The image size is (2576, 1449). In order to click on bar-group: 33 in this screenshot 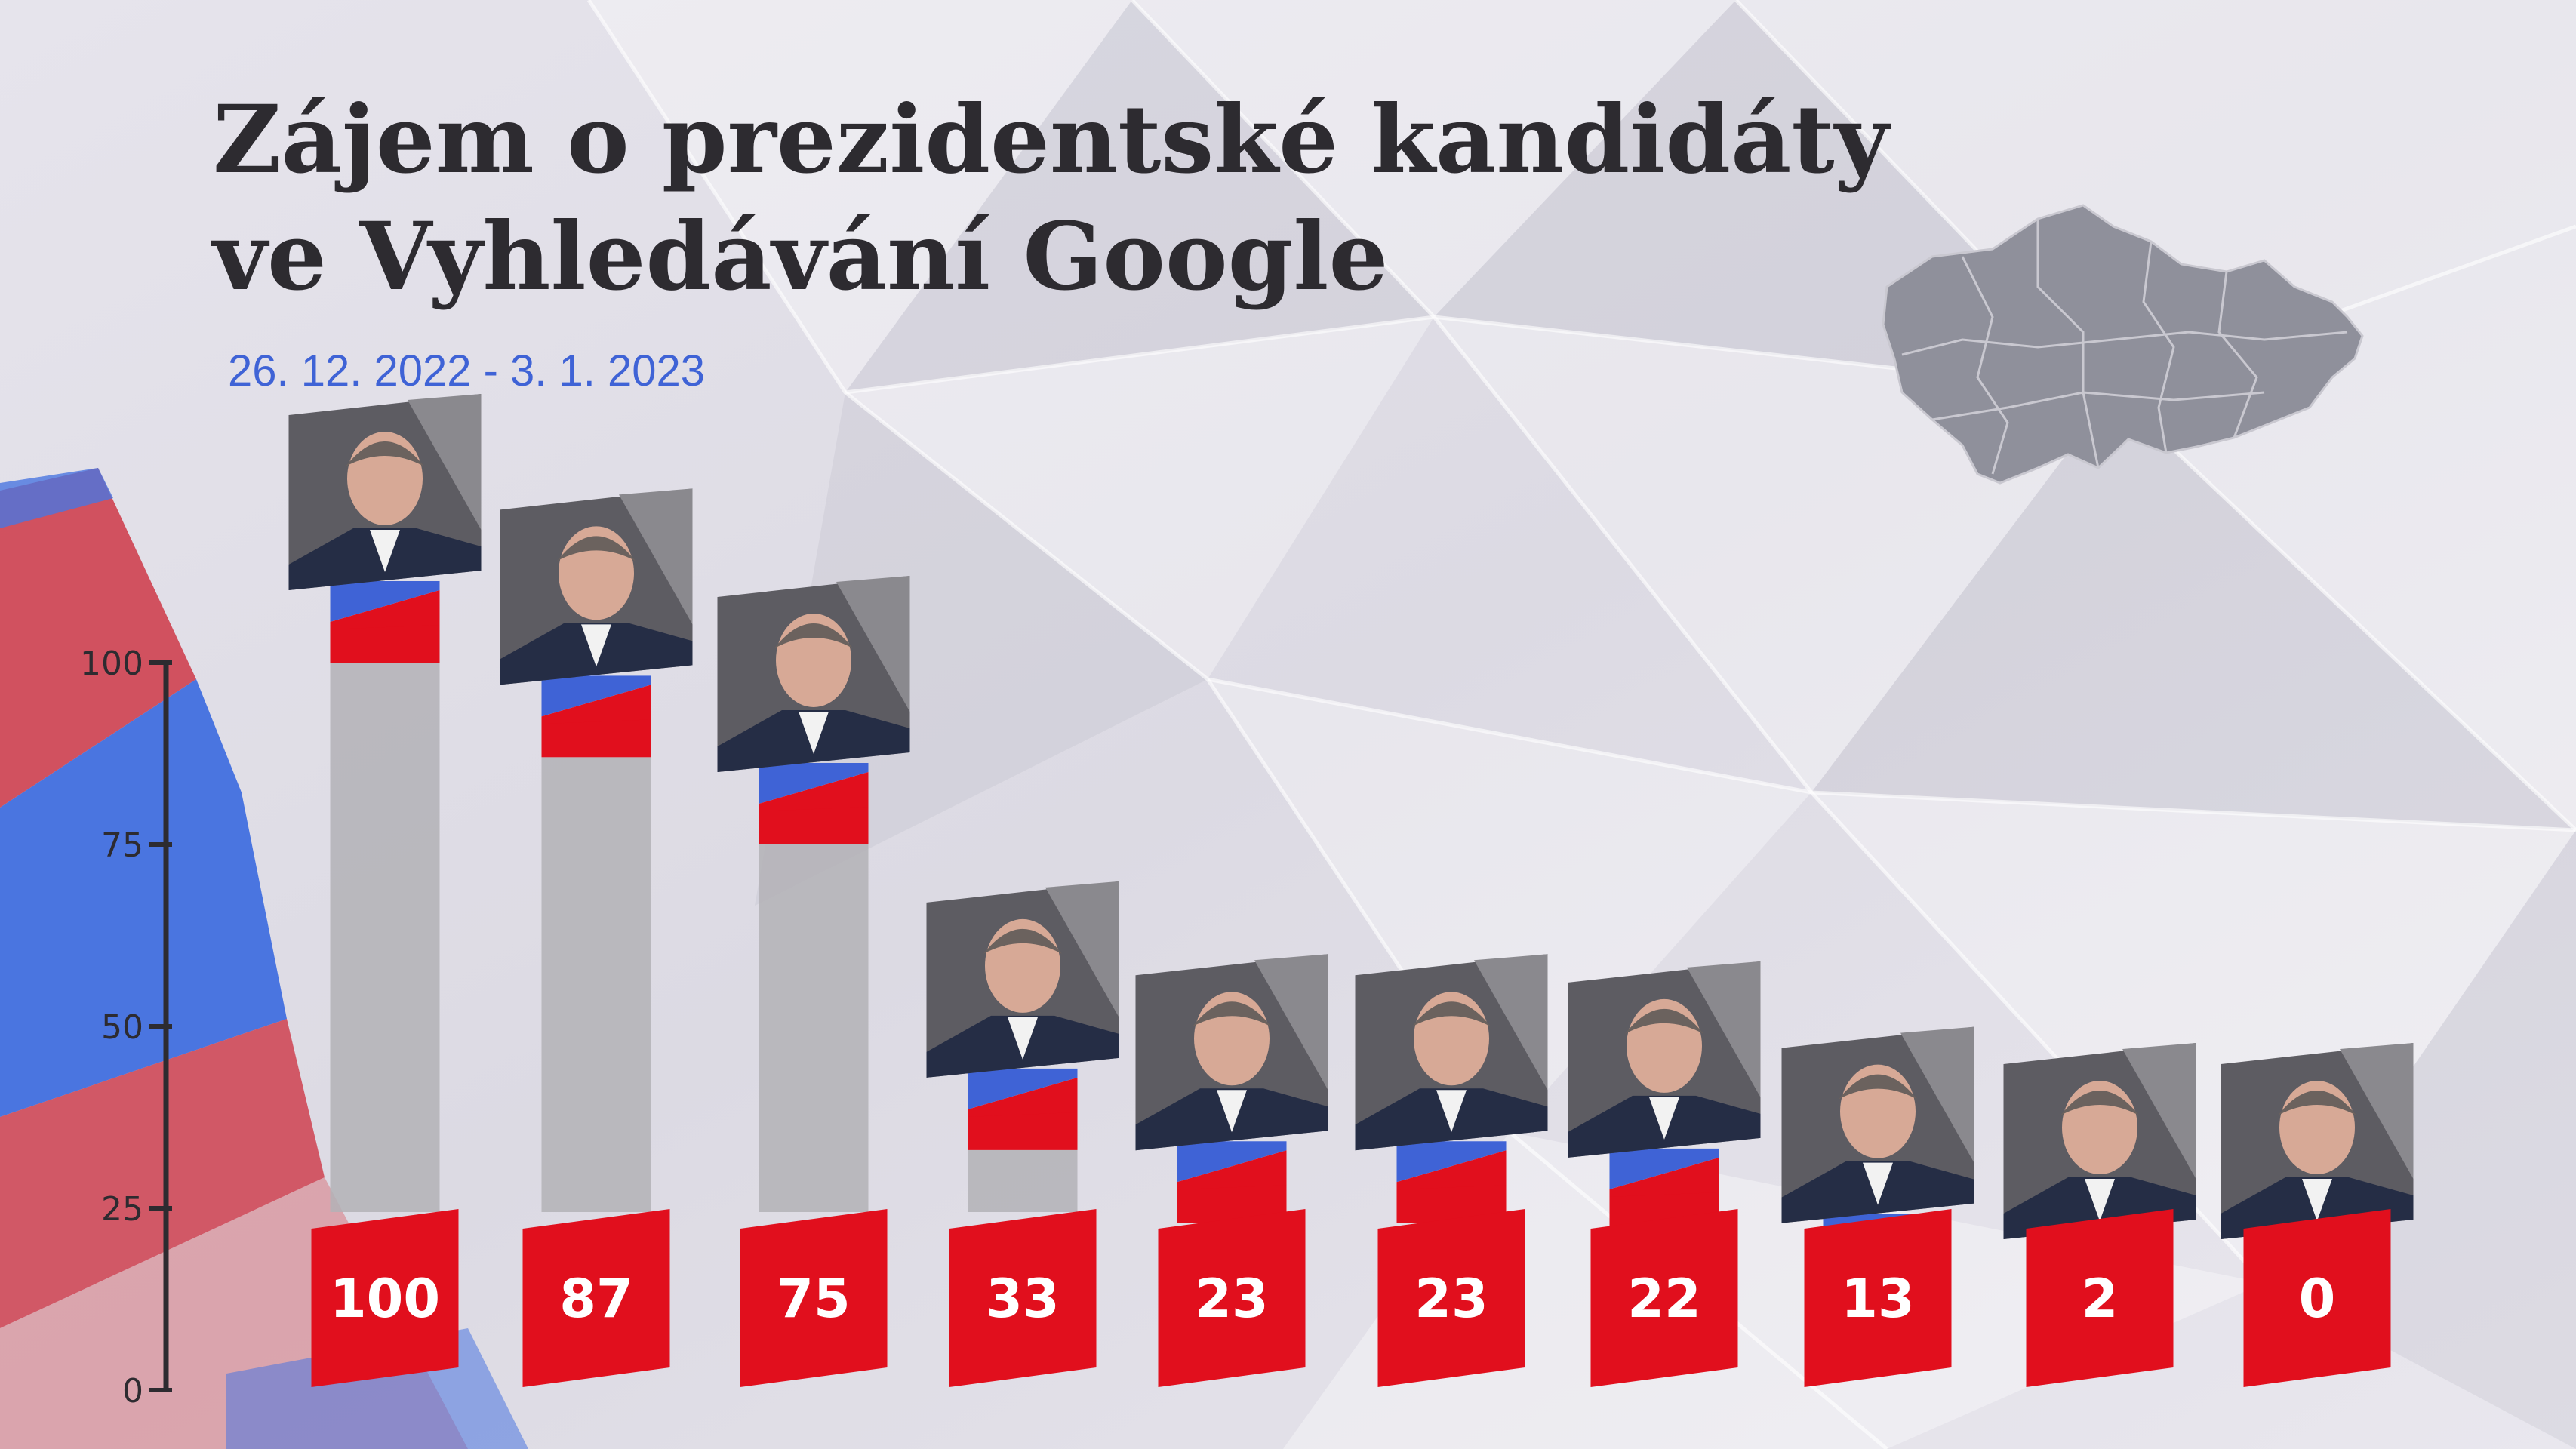, I will do `click(1022, 1134)`.